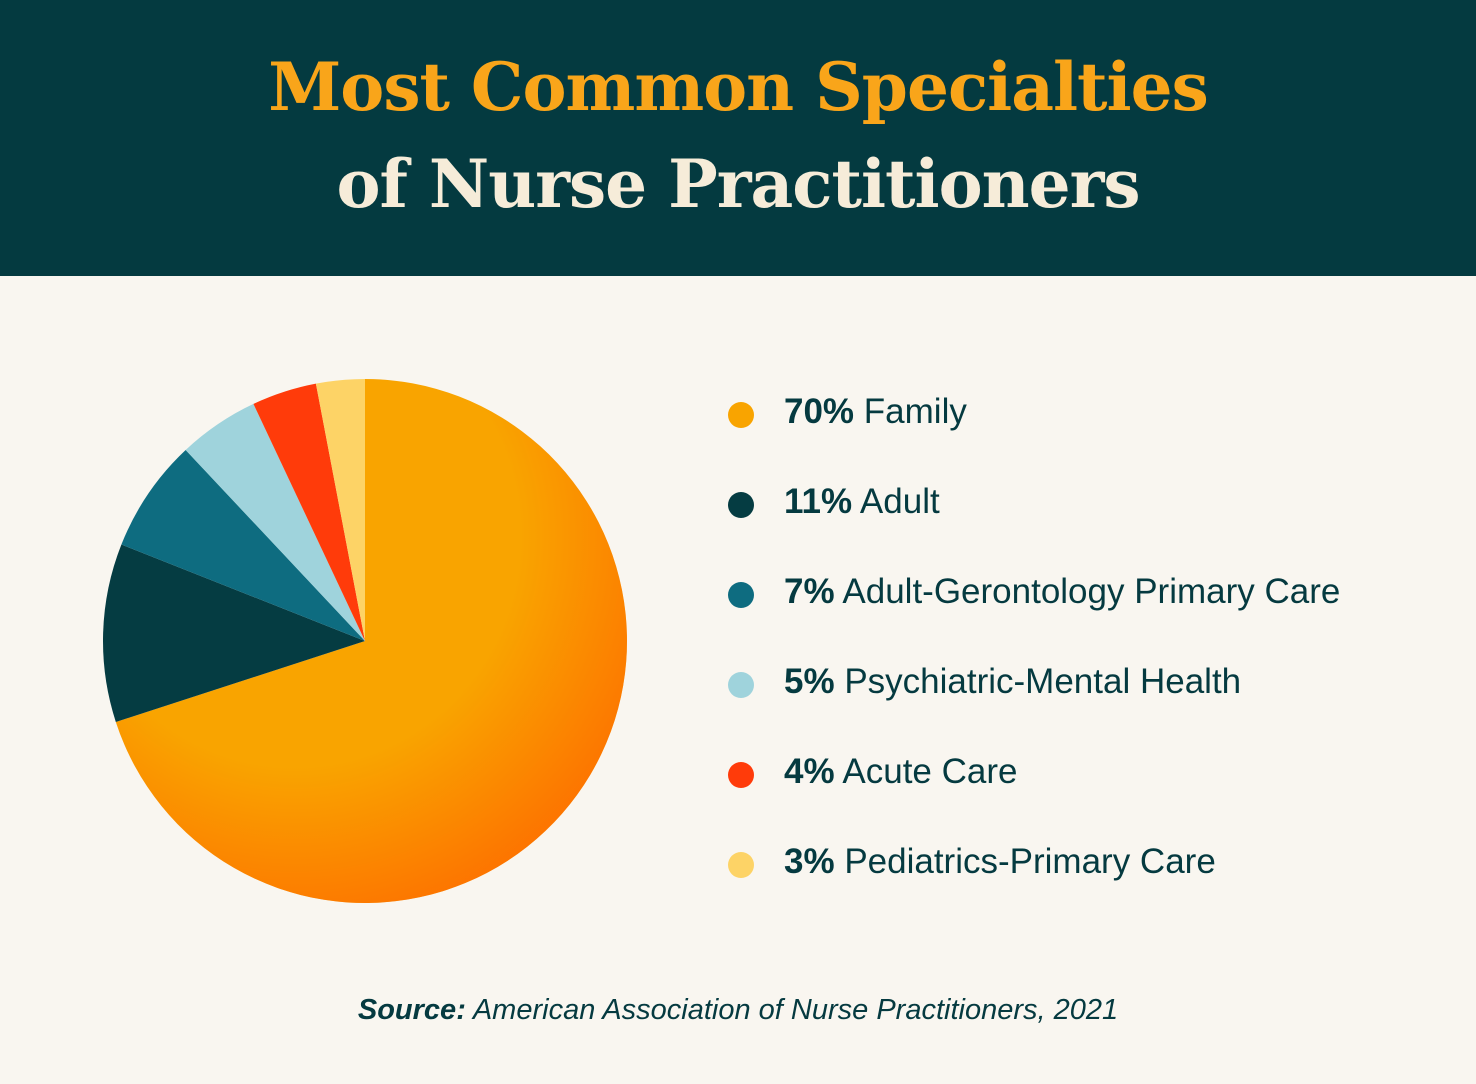  I want to click on legend-percent: 4%, so click(809, 771).